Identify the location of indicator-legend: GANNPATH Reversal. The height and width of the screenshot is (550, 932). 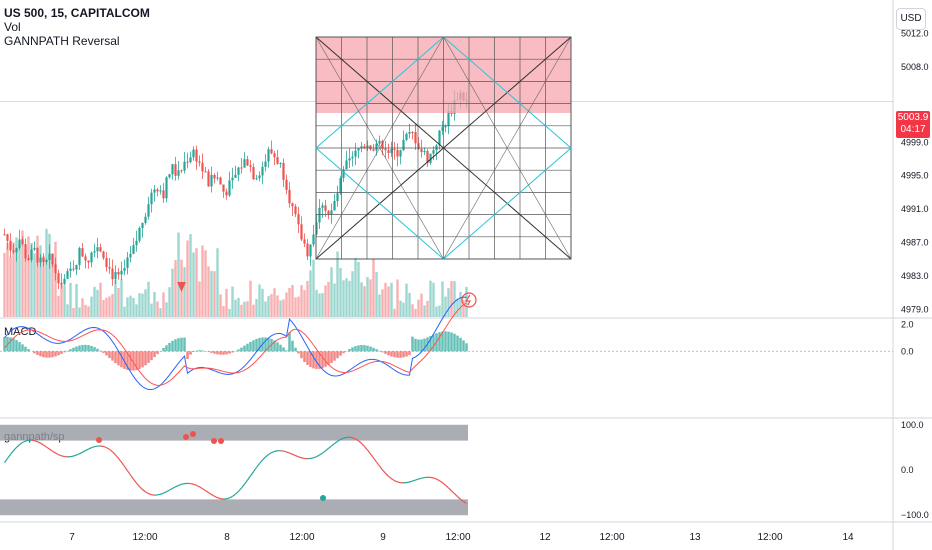
(62, 41).